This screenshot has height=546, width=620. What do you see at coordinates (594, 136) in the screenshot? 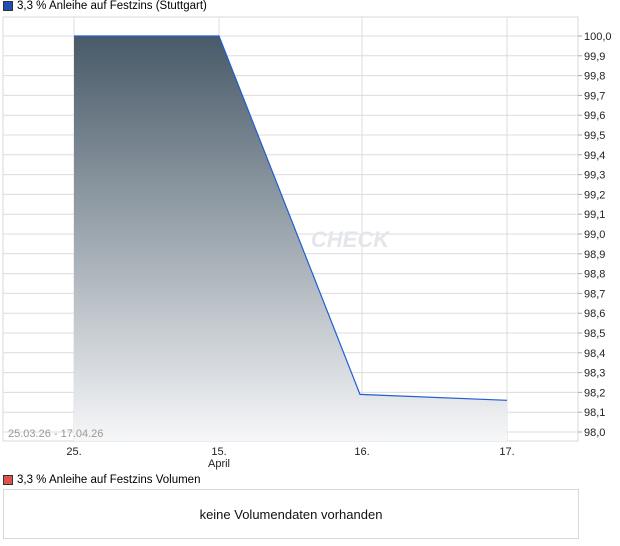
I see `y-tick-label: 99,5` at bounding box center [594, 136].